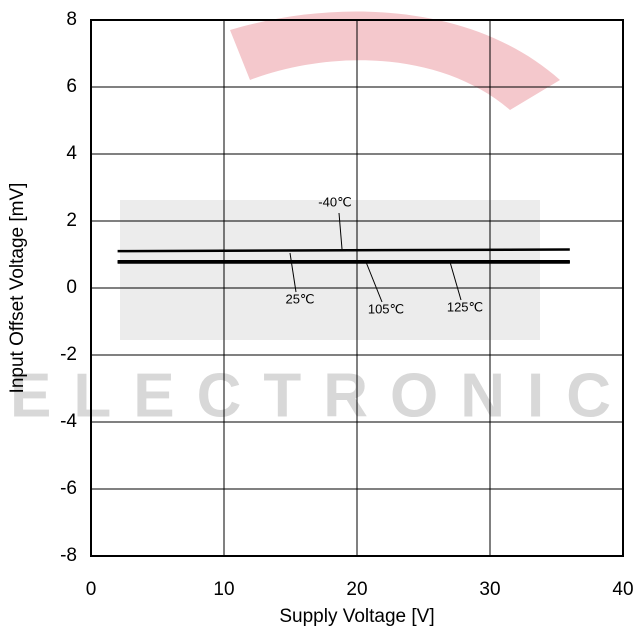 This screenshot has width=644, height=637. What do you see at coordinates (68, 488) in the screenshot?
I see `y-tick-label: -6` at bounding box center [68, 488].